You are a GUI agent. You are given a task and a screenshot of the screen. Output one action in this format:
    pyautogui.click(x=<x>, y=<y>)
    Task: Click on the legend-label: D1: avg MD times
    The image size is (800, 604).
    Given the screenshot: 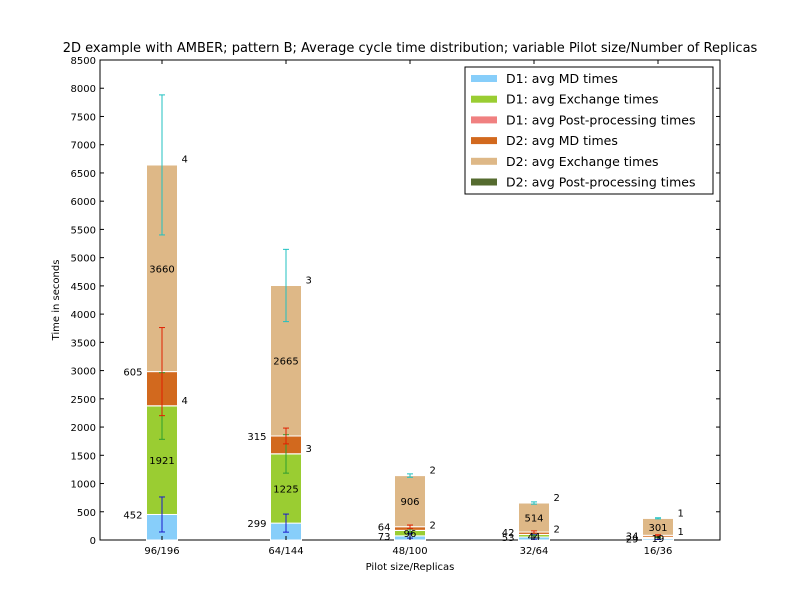 What is the action you would take?
    pyautogui.click(x=562, y=78)
    